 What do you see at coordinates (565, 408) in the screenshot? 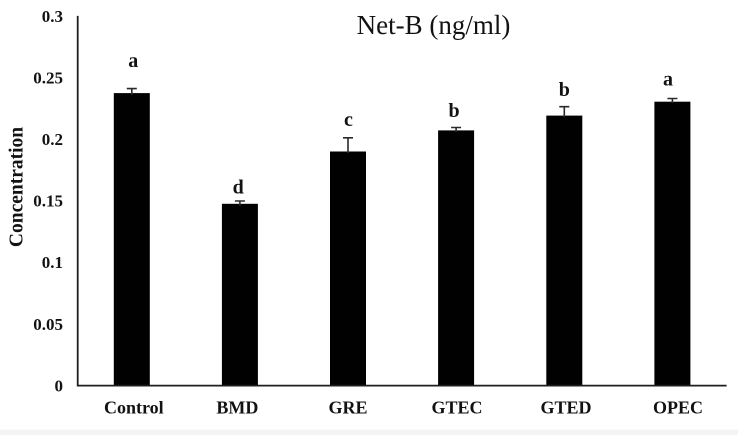
I see `svg-text: GTED` at bounding box center [565, 408].